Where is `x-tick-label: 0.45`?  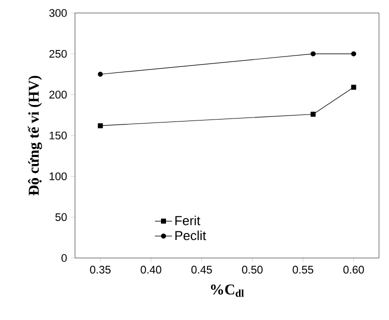 x-tick-label: 0.45 is located at coordinates (201, 270).